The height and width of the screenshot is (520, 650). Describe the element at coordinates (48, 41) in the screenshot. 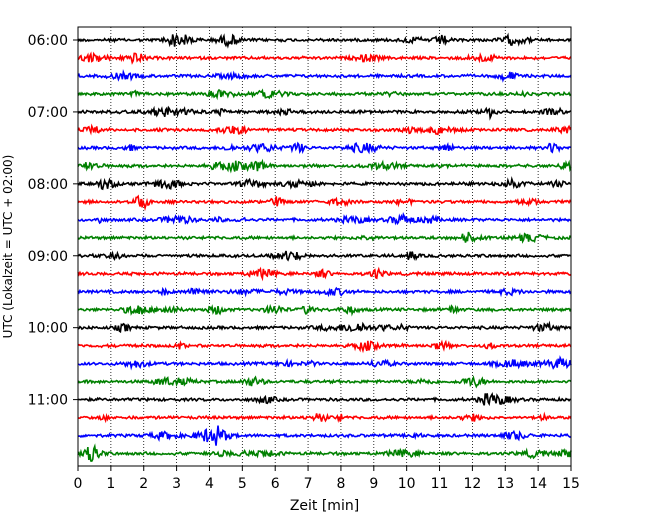

I see `y-tick-label: 06:00` at that location.